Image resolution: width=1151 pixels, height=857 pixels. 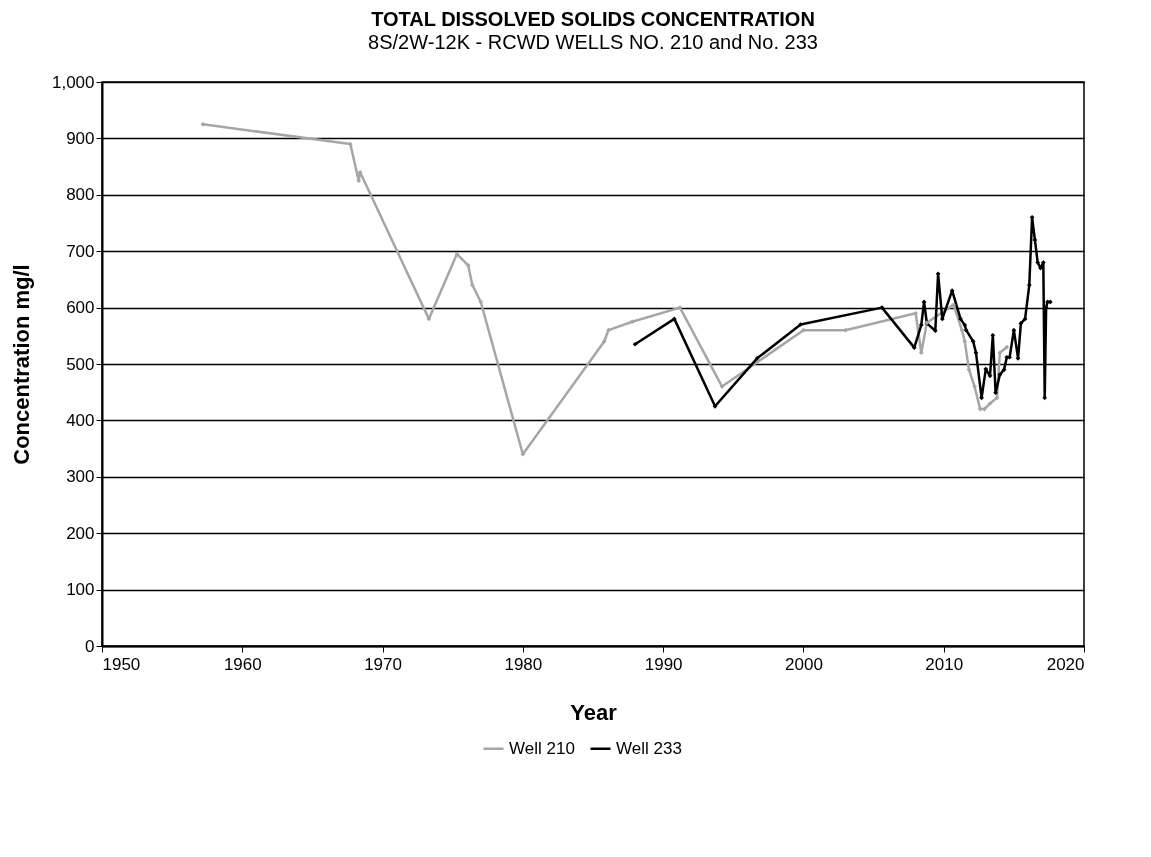 What do you see at coordinates (383, 664) in the screenshot?
I see `x-tick-label: 1970` at bounding box center [383, 664].